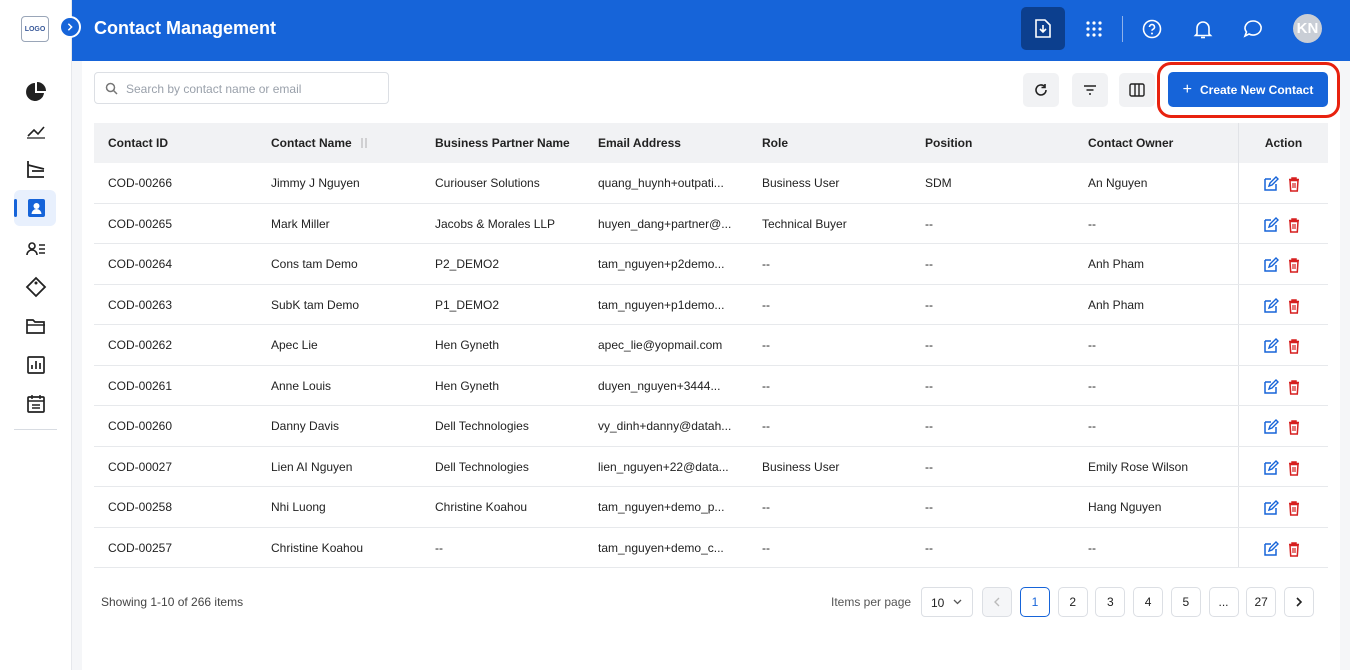 This screenshot has height=670, width=1350. Describe the element at coordinates (140, 426) in the screenshot. I see `table-cell: COD-00260` at that location.